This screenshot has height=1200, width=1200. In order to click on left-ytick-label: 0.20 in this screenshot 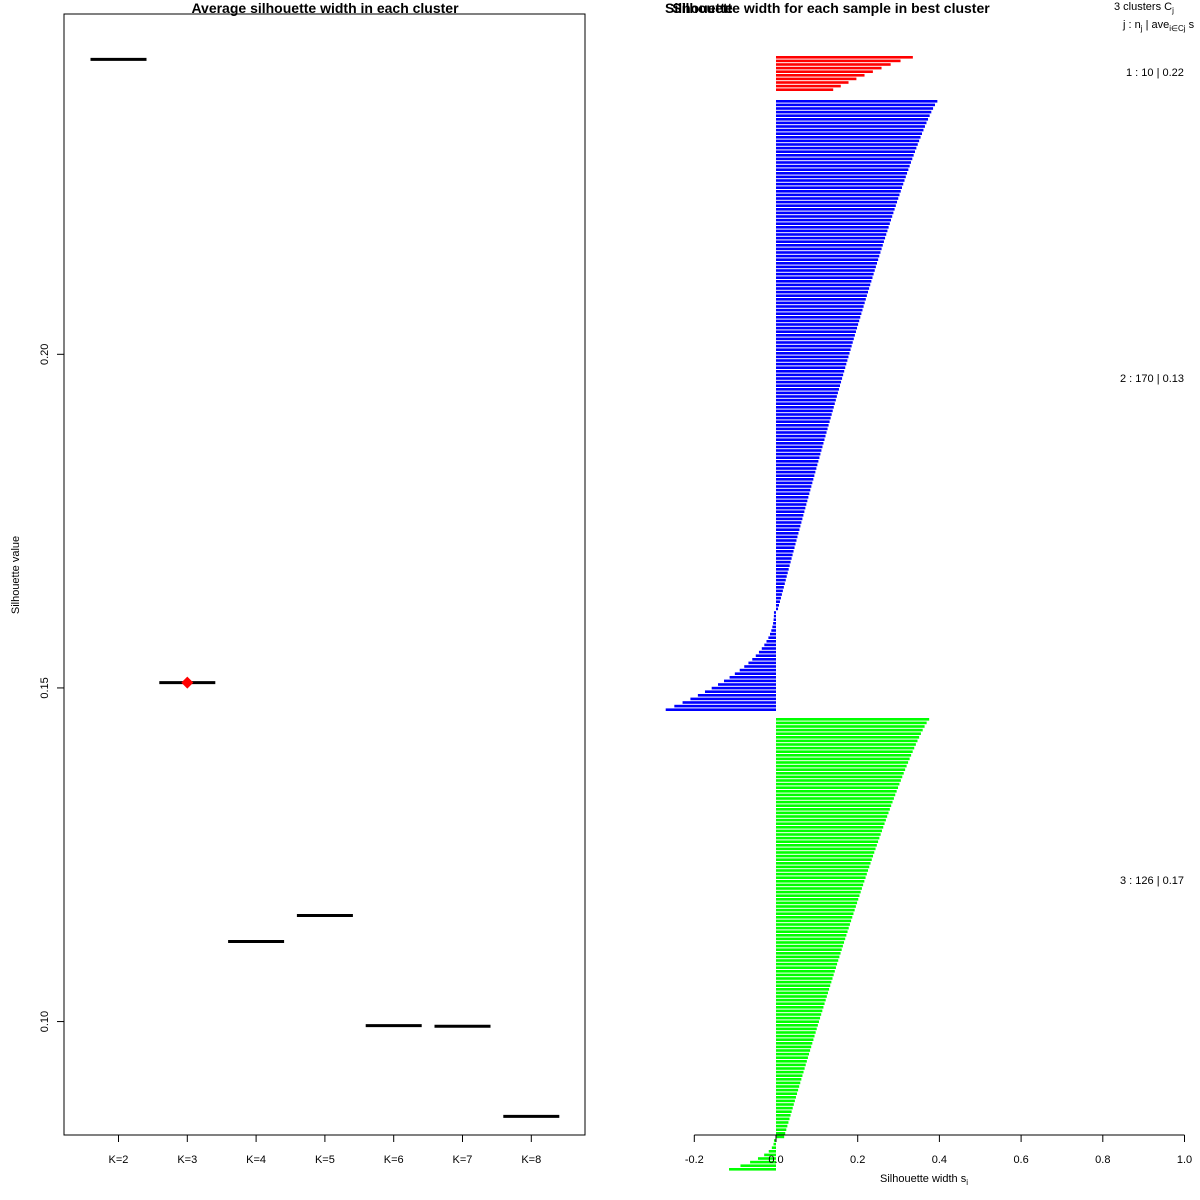, I will do `click(45, 354)`.